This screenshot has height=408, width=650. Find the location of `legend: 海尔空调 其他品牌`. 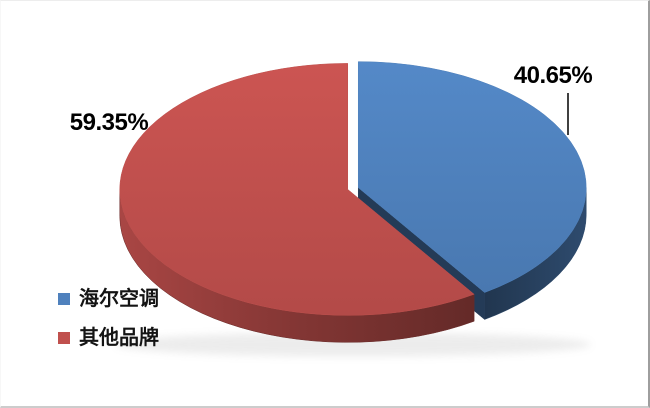

legend: 海尔空调 其他品牌 is located at coordinates (108, 326).